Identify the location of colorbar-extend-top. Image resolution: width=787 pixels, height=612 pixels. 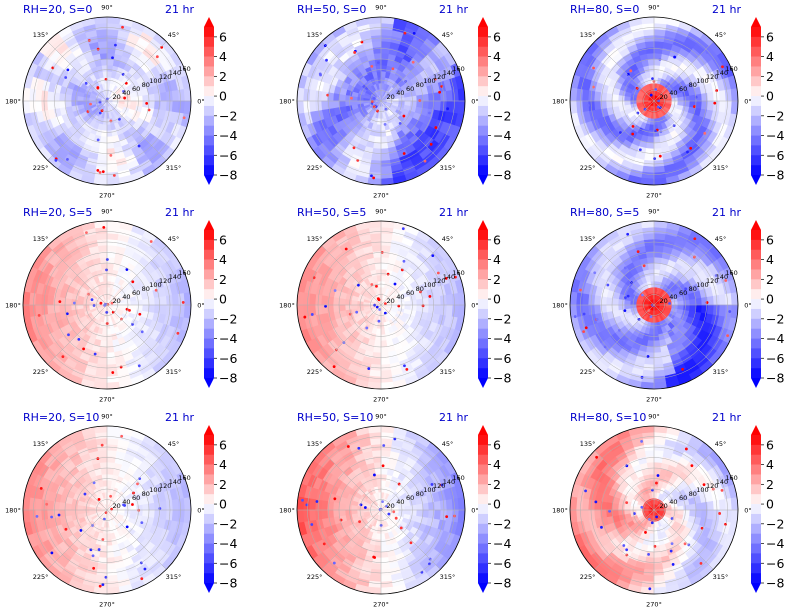
(209, 225).